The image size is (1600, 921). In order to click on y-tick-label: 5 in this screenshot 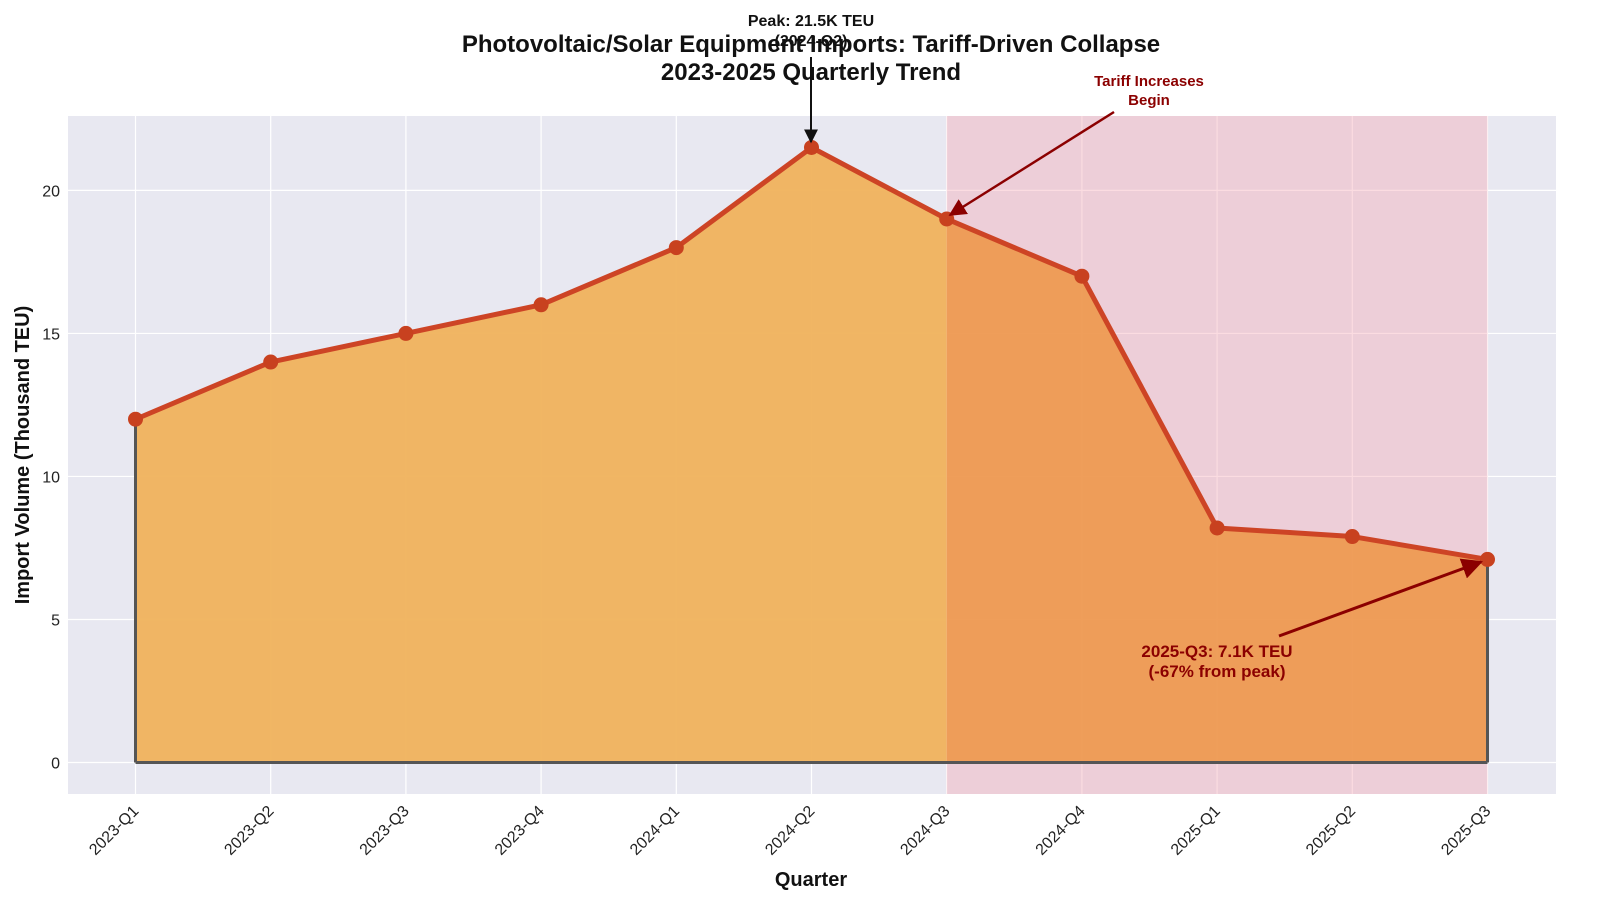, I will do `click(55, 620)`.